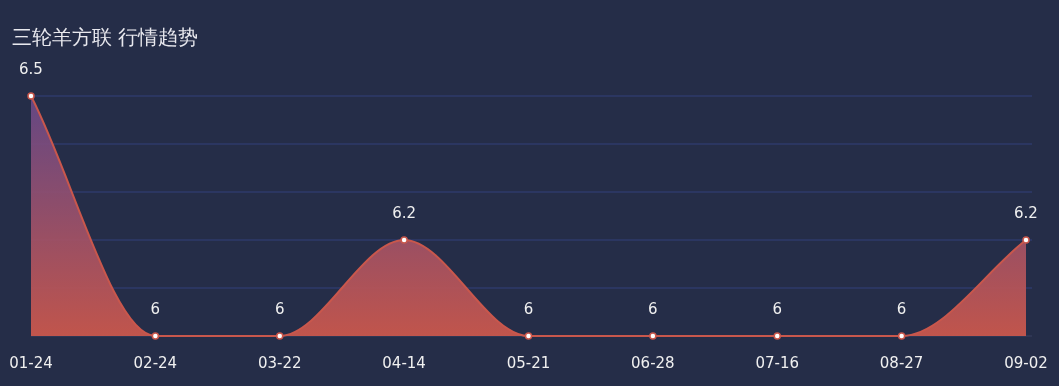 The image size is (1059, 386). Describe the element at coordinates (901, 363) in the screenshot. I see `x-tick-label: 08-27` at that location.